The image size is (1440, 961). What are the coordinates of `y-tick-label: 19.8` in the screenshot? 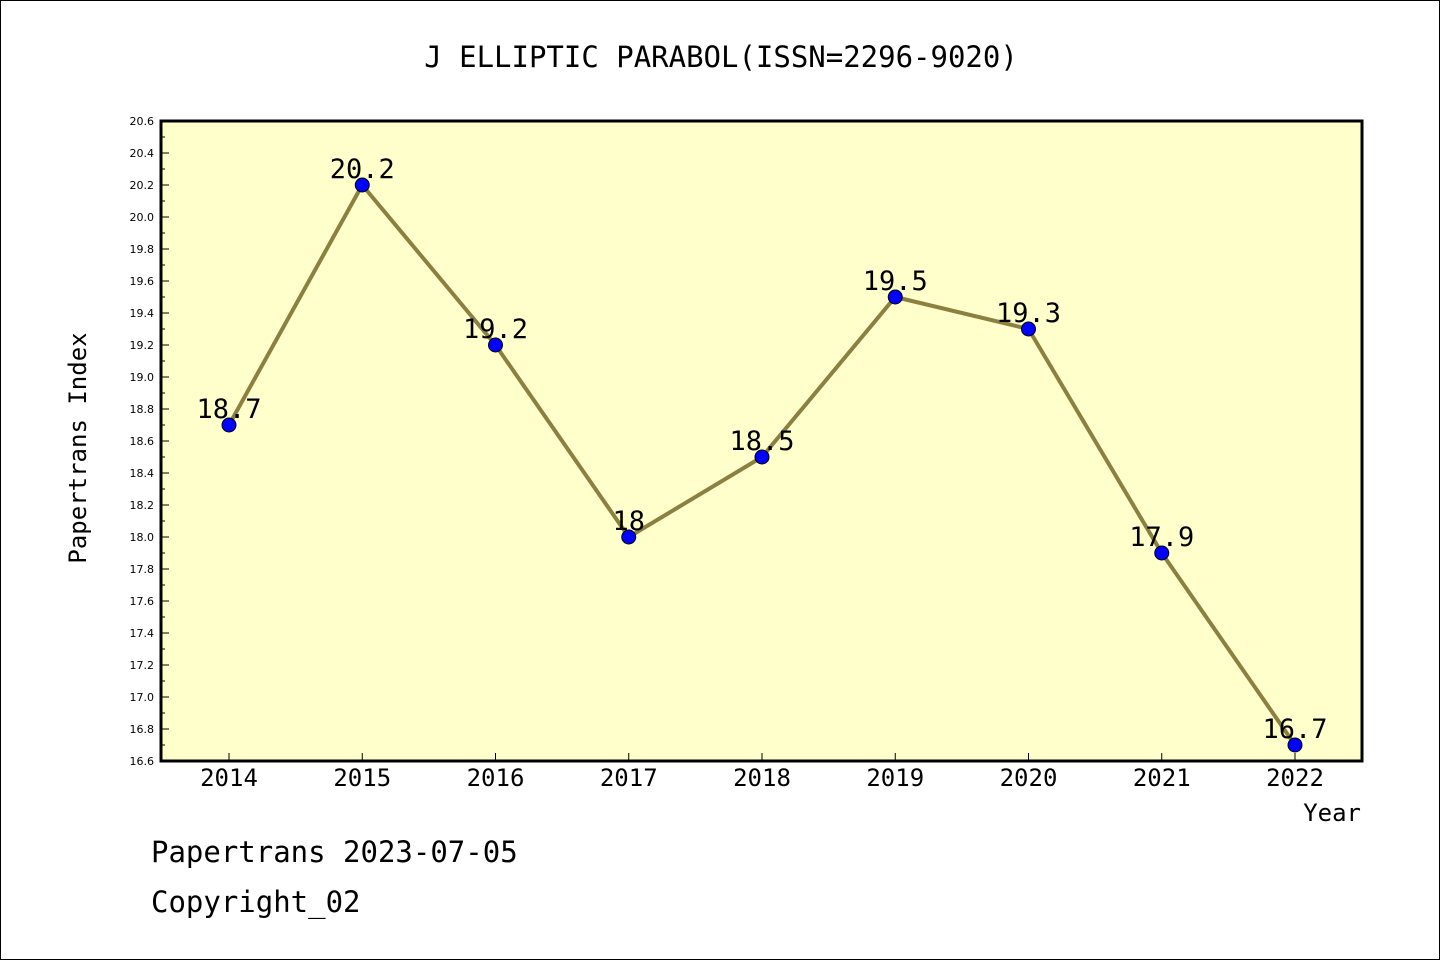 It's located at (142, 249).